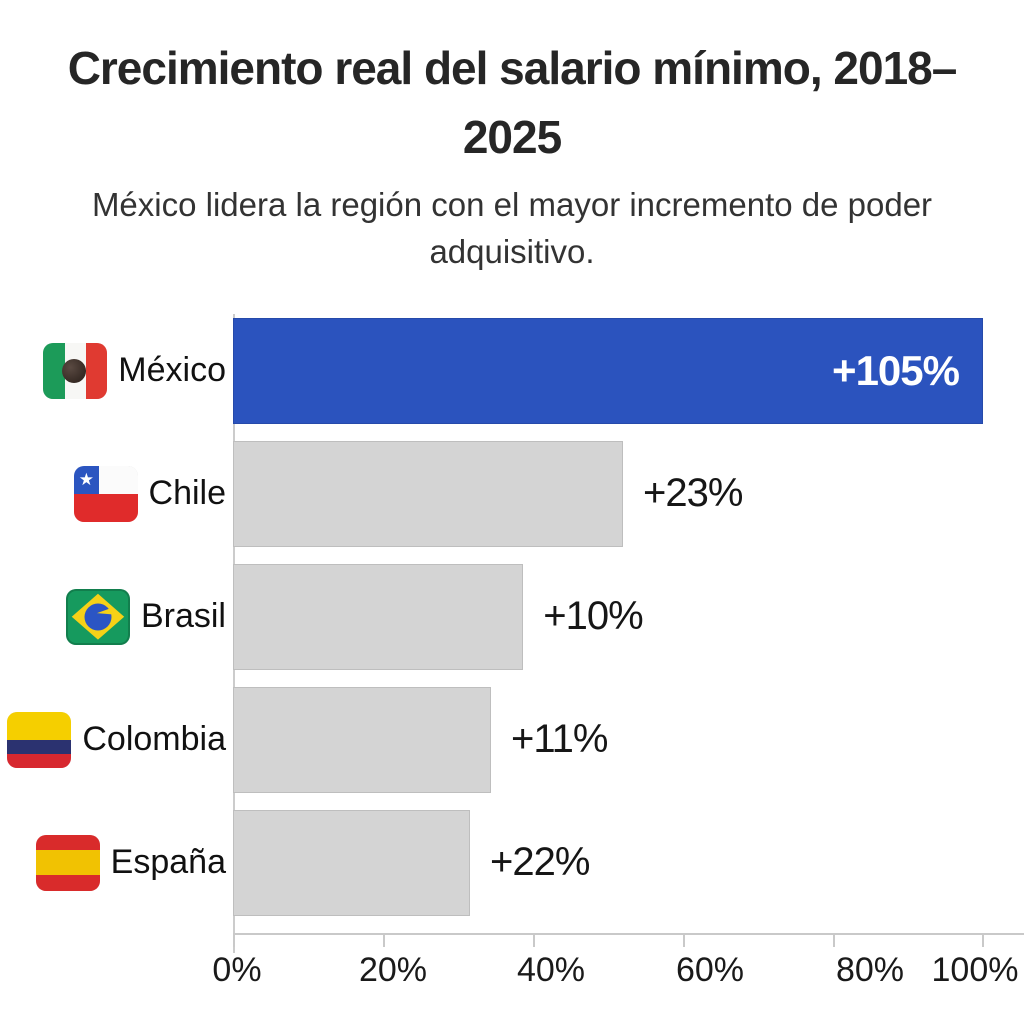 The height and width of the screenshot is (1024, 1024). I want to click on chart-row-colombia: Colombia +11%, so click(512, 739).